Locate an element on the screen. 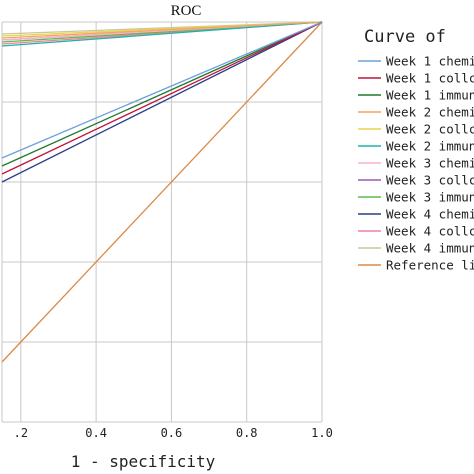  x-tick-label: .2 is located at coordinates (21, 433).